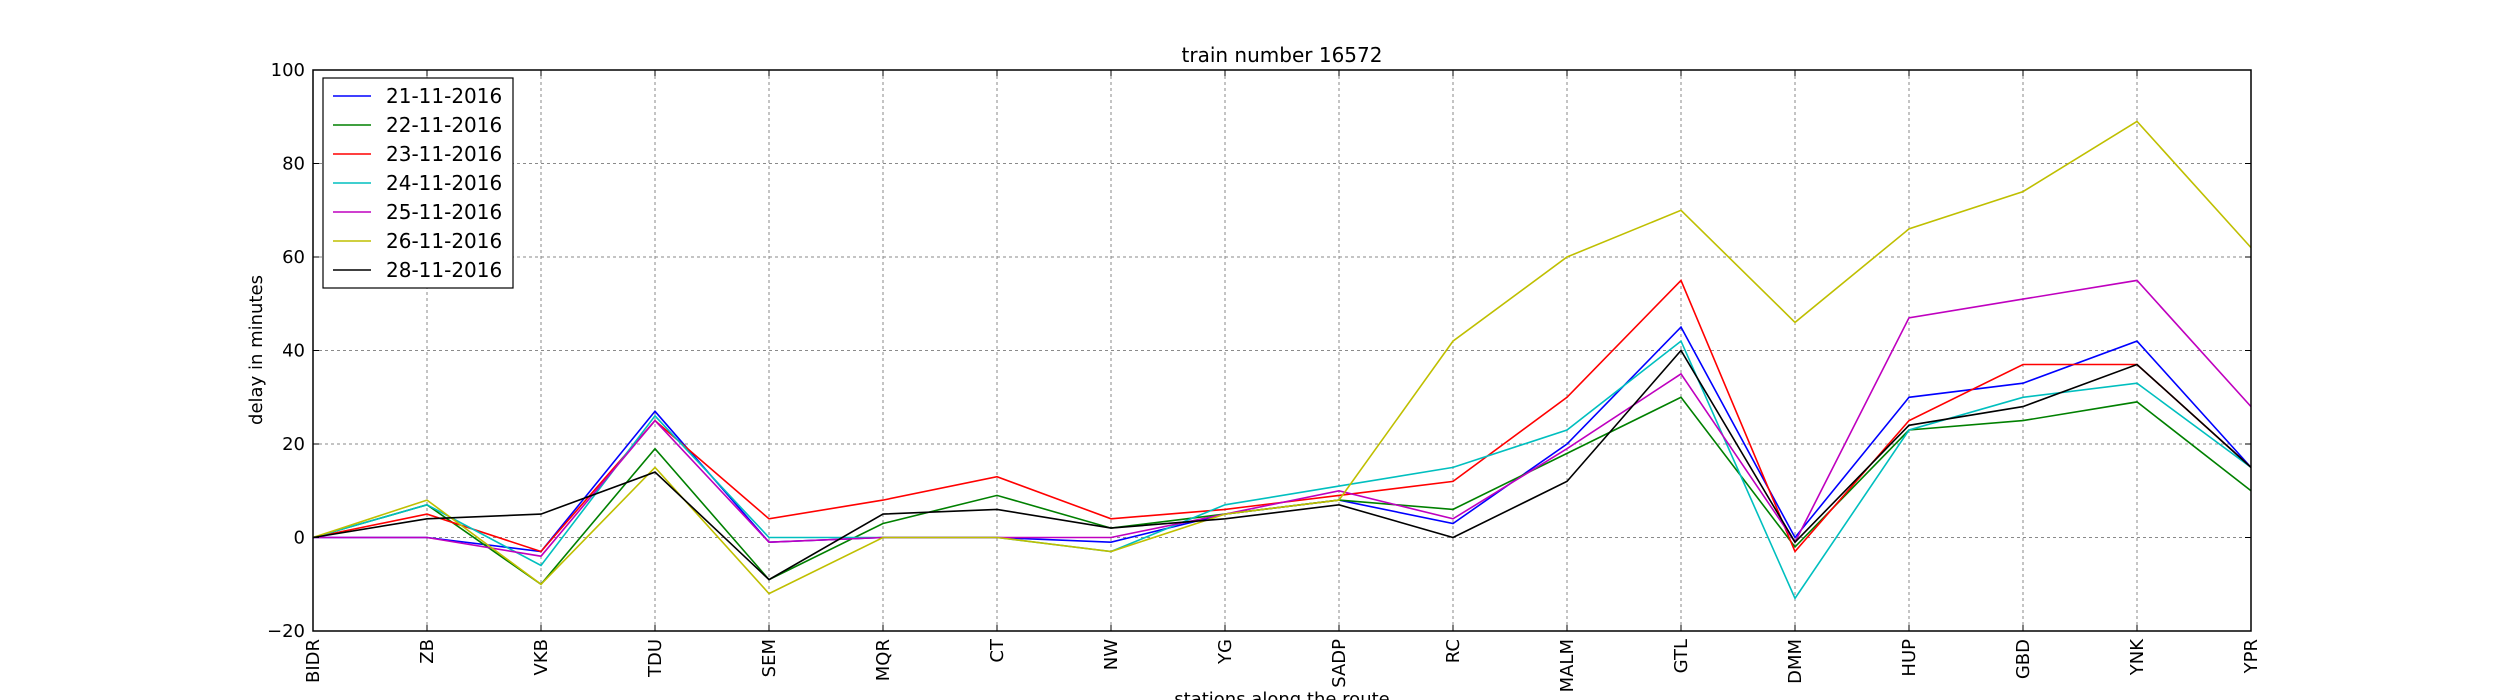 This screenshot has height=700, width=2500. Describe the element at coordinates (883, 660) in the screenshot. I see `x-tick-label: MQR` at that location.